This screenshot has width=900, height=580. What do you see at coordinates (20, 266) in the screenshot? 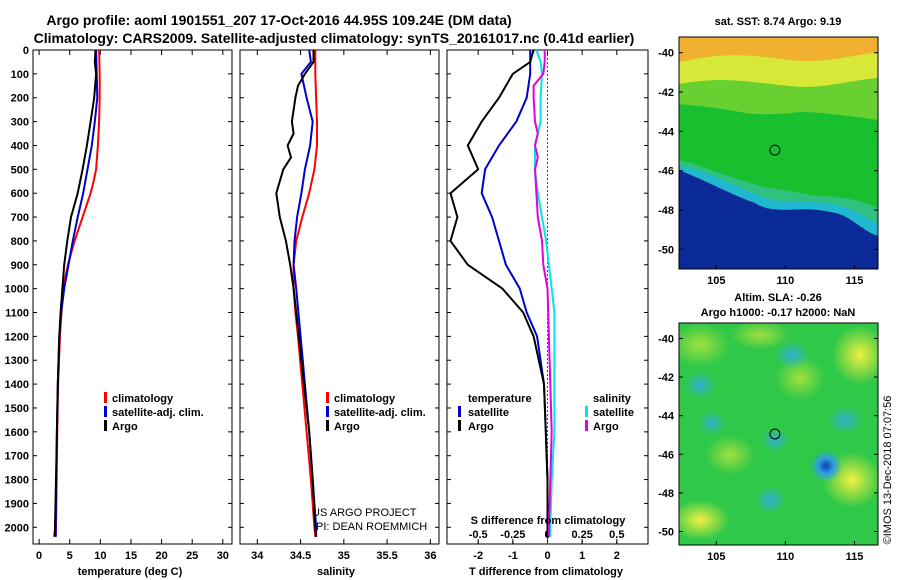
I see `depth-tick-label: 900` at bounding box center [20, 266].